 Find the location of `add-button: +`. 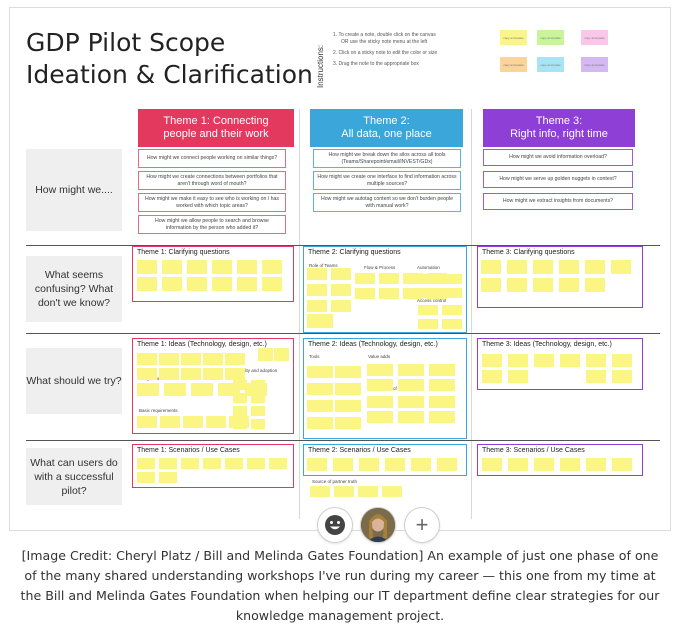

add-button: + is located at coordinates (422, 525).